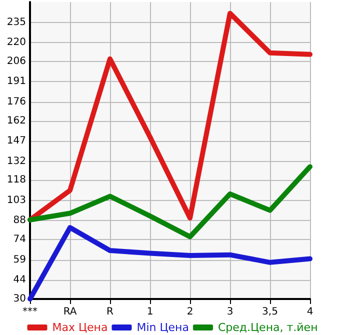  Describe the element at coordinates (268, 327) in the screenshot. I see `legend-label: Сред.Цена, т.йен` at that location.